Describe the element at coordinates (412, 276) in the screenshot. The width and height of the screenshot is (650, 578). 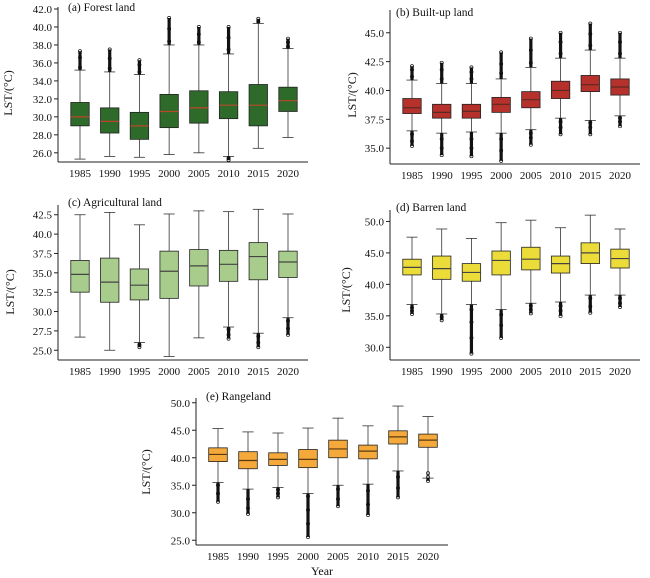
I see `box-1985` at that location.